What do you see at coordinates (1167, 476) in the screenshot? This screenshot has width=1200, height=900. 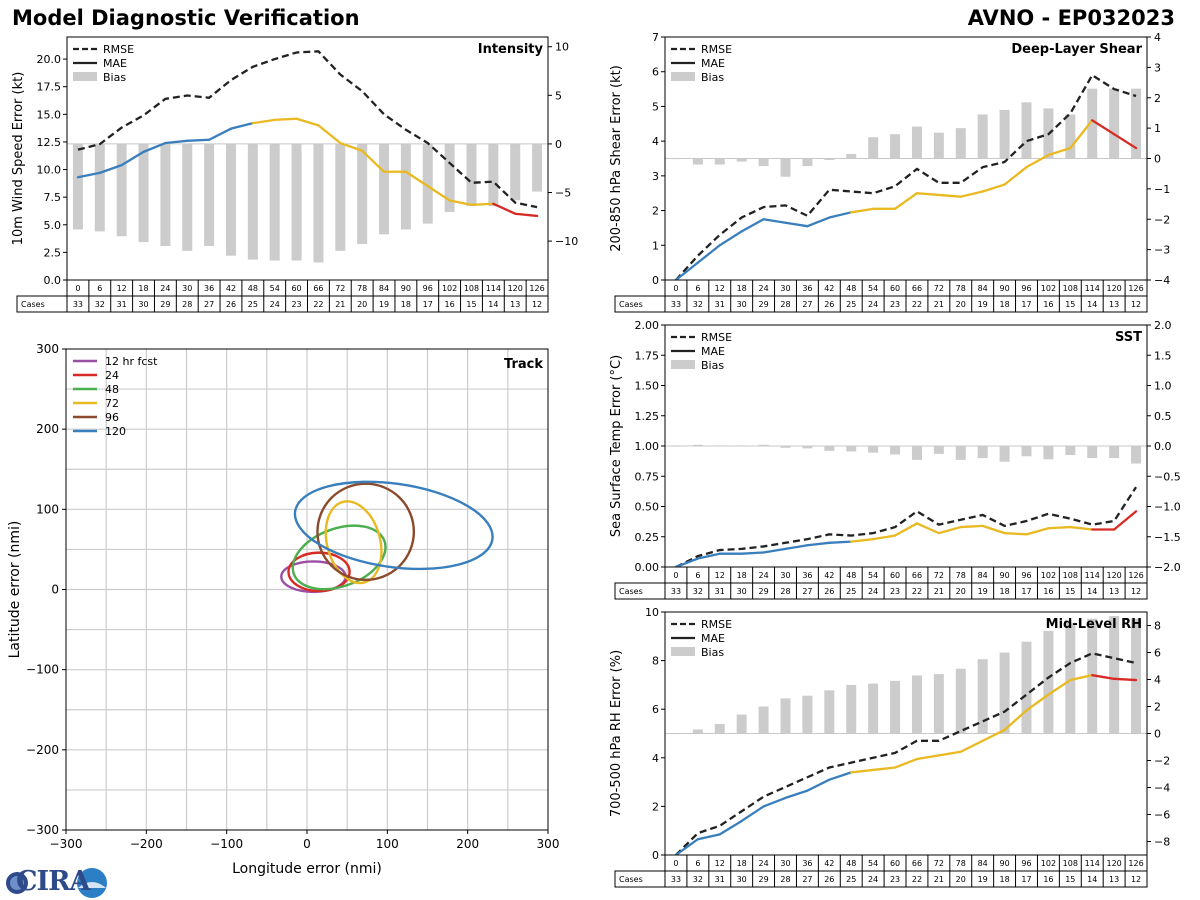 I see `y2-tick-label: −0.5` at bounding box center [1167, 476].